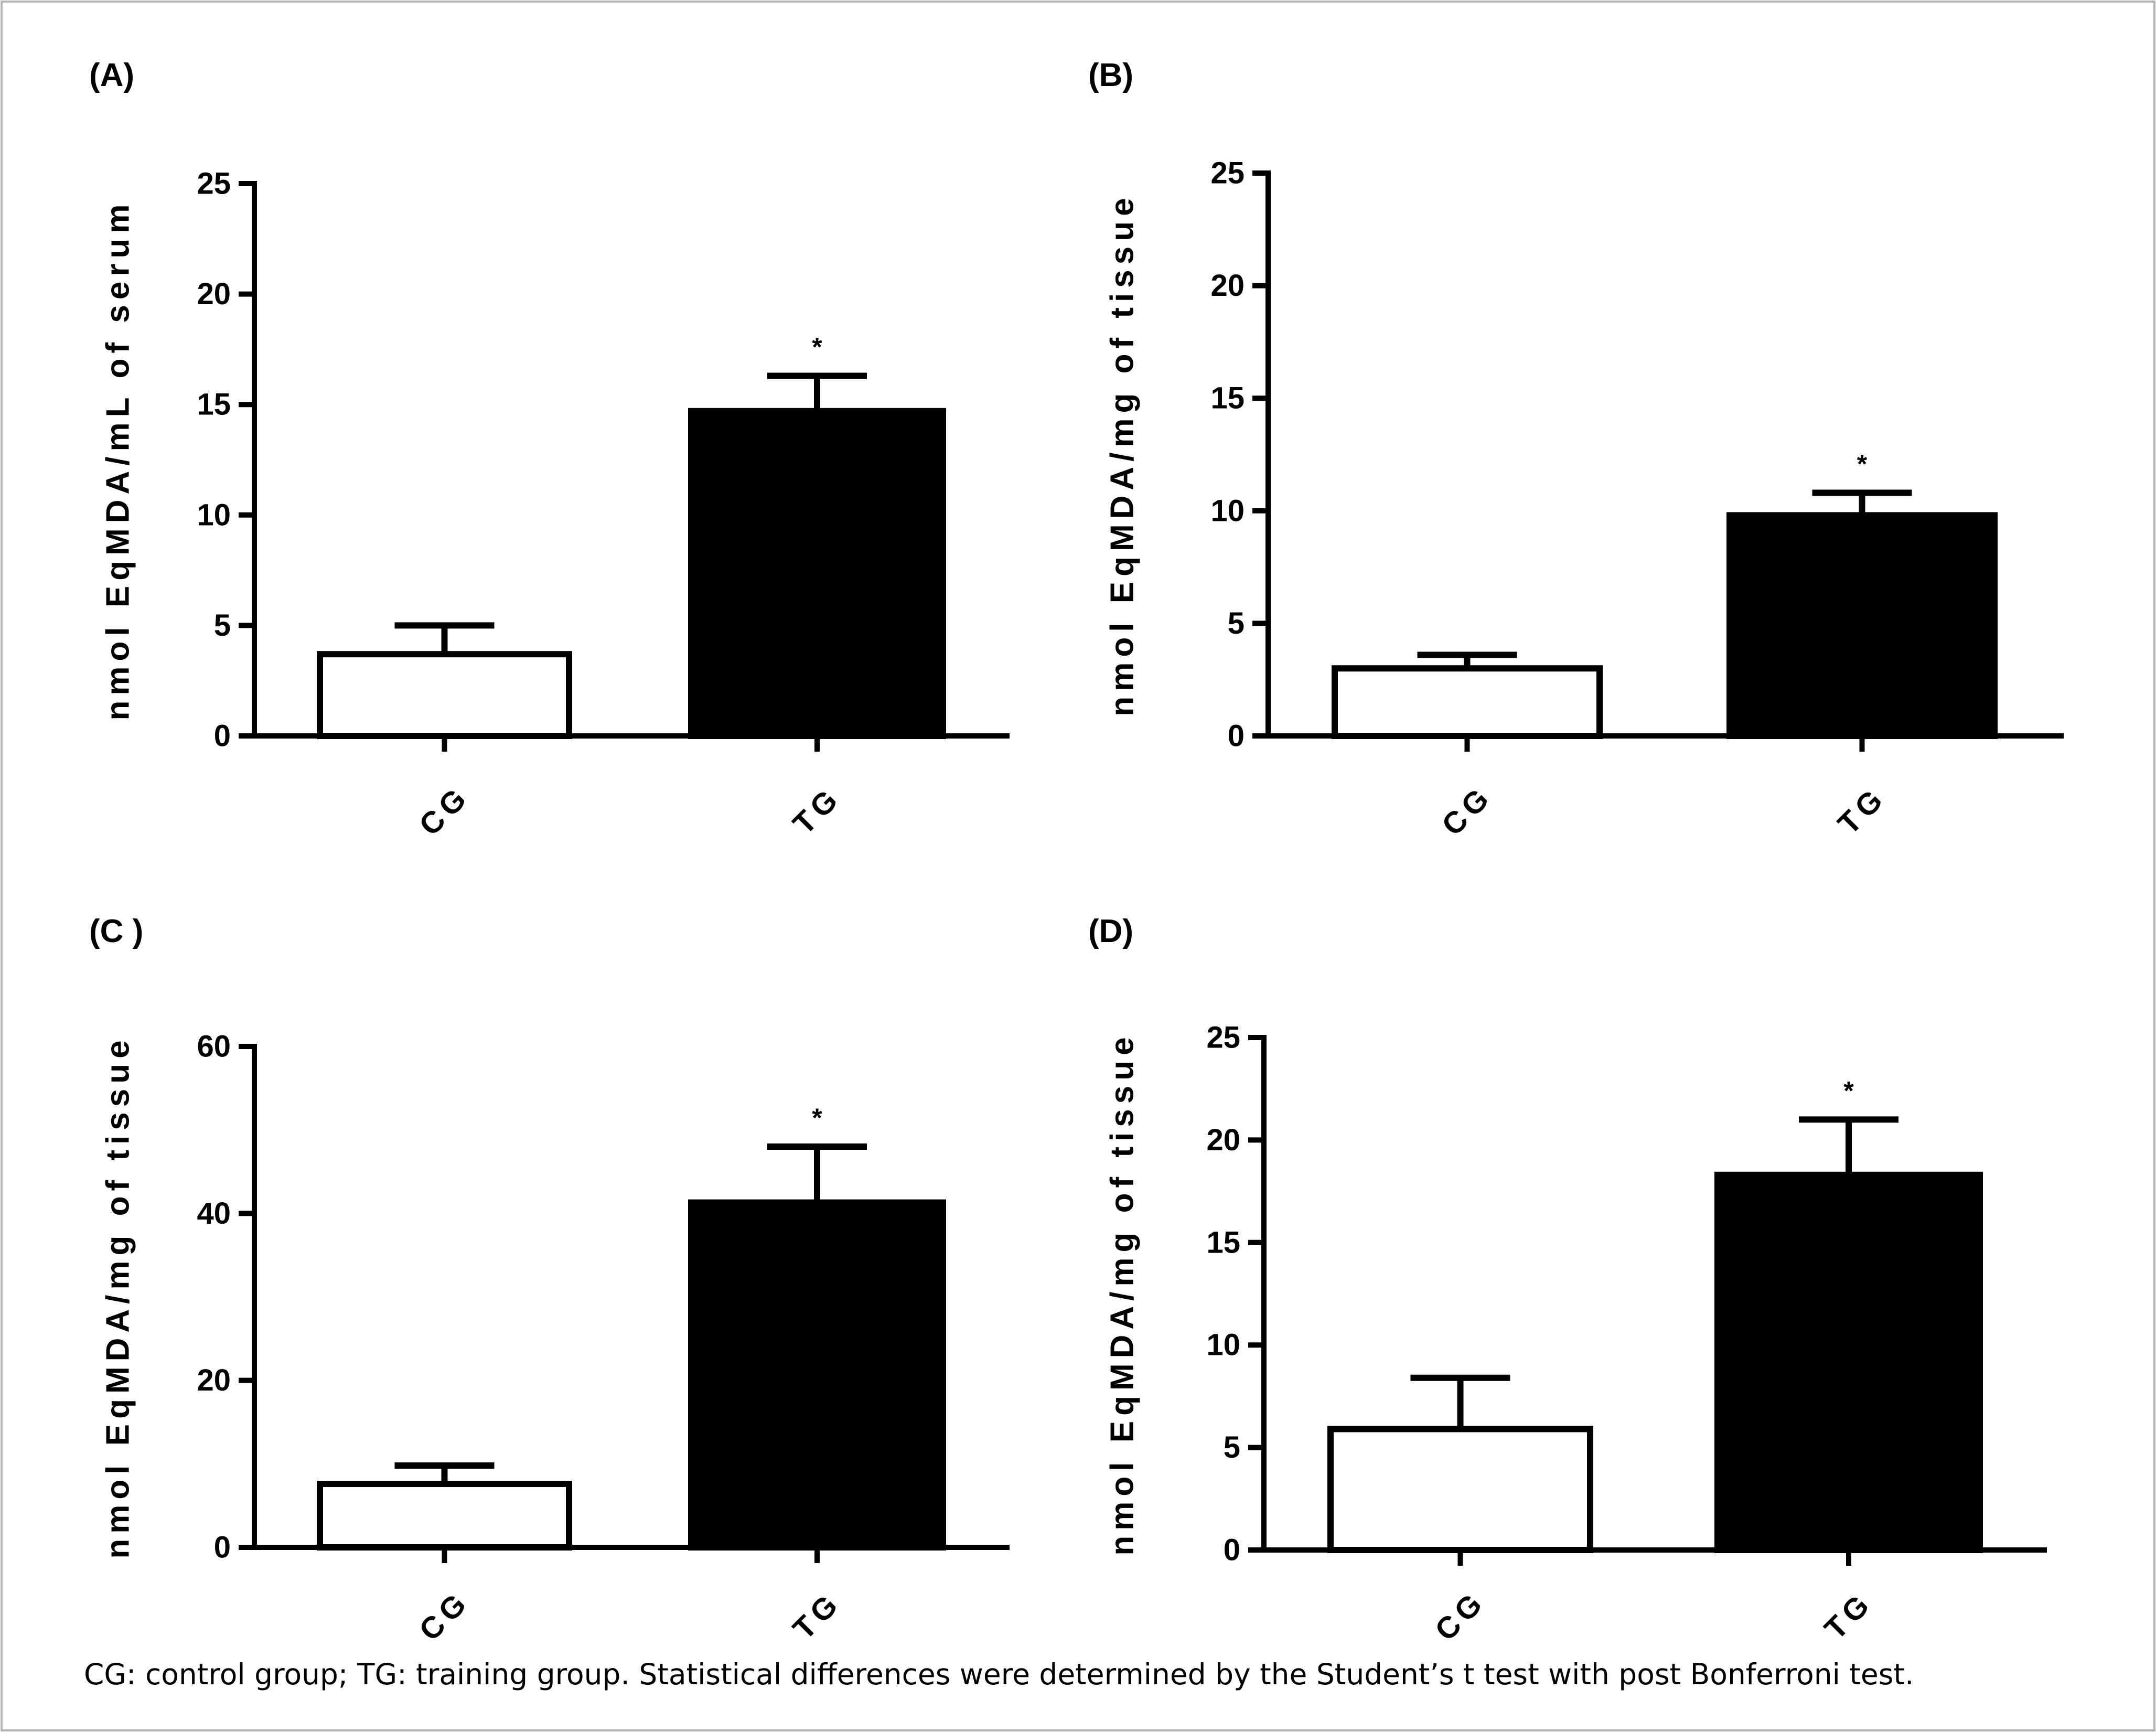 Image resolution: width=2156 pixels, height=1732 pixels. I want to click on panel-label: (D), so click(1110, 931).